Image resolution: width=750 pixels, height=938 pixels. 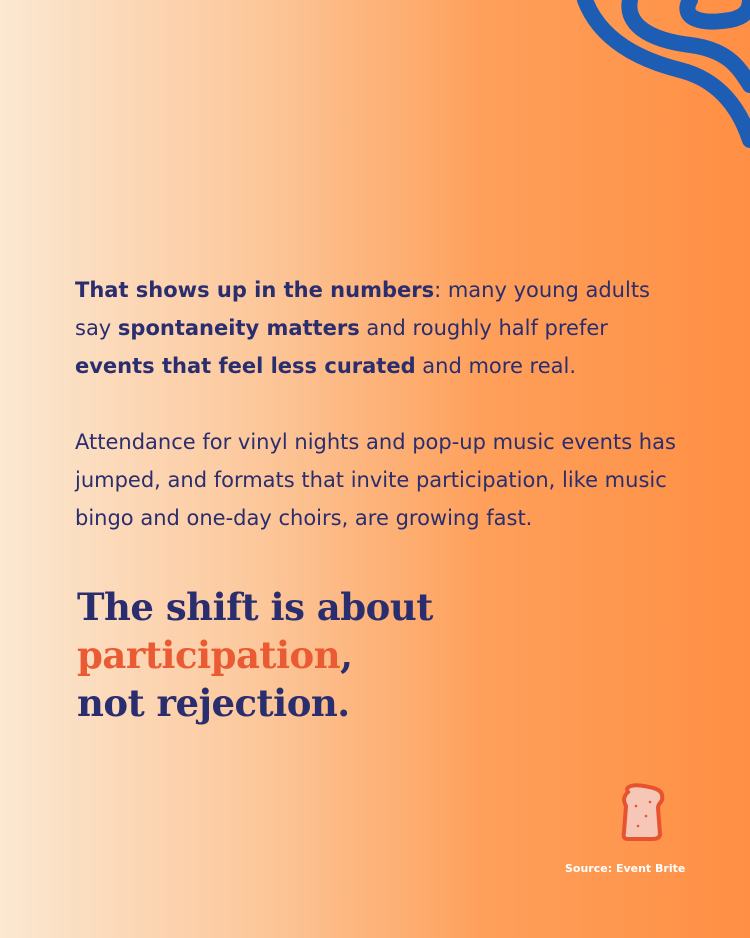 What do you see at coordinates (663, 74) in the screenshot?
I see `swirl-decoration` at bounding box center [663, 74].